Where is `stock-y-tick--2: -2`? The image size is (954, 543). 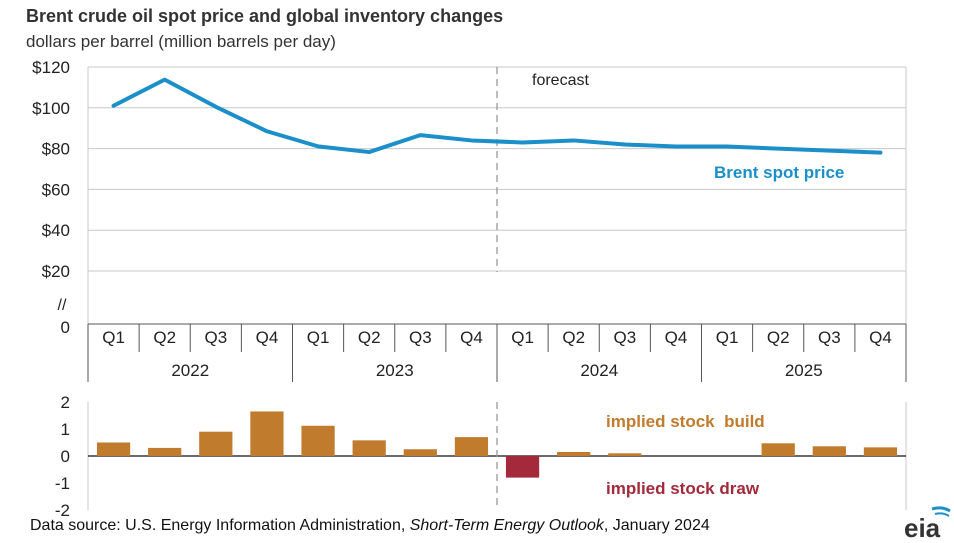 stock-y-tick--2: -2 is located at coordinates (62, 510).